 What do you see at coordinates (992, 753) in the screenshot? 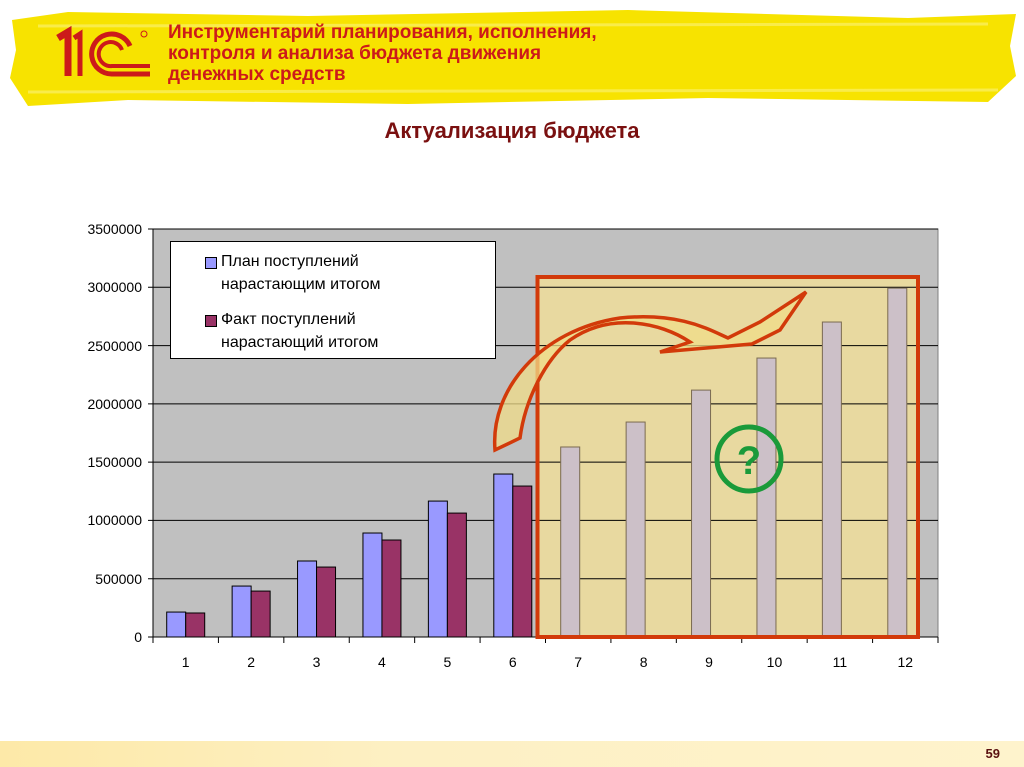
I see `page-number: 59` at bounding box center [992, 753].